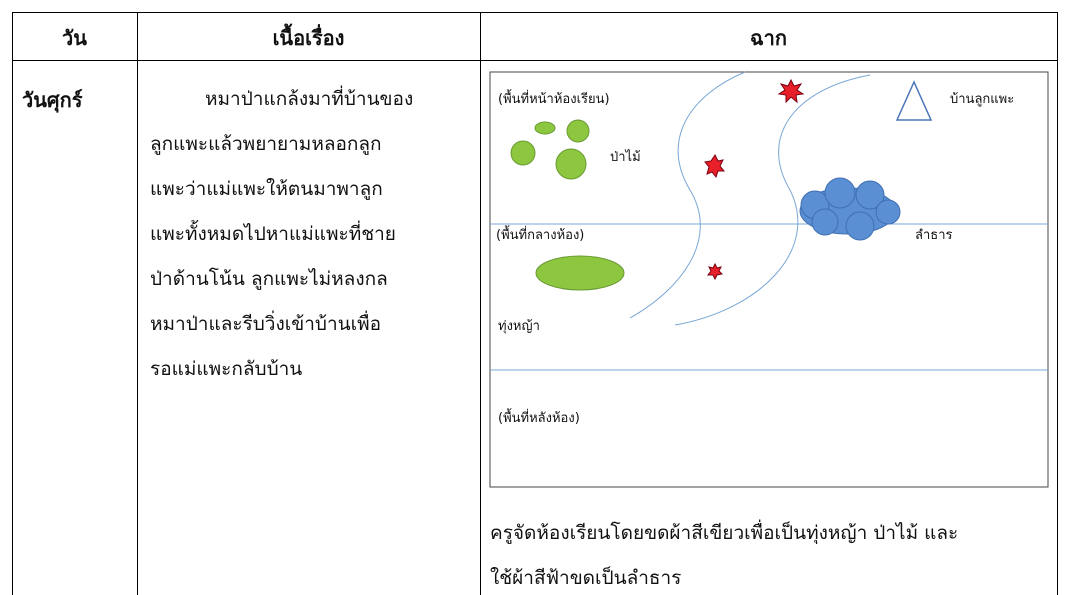 The image size is (1070, 595). I want to click on story-line: แพะว่าแม่แพะให้ตนมาพาลูก, so click(266, 189).